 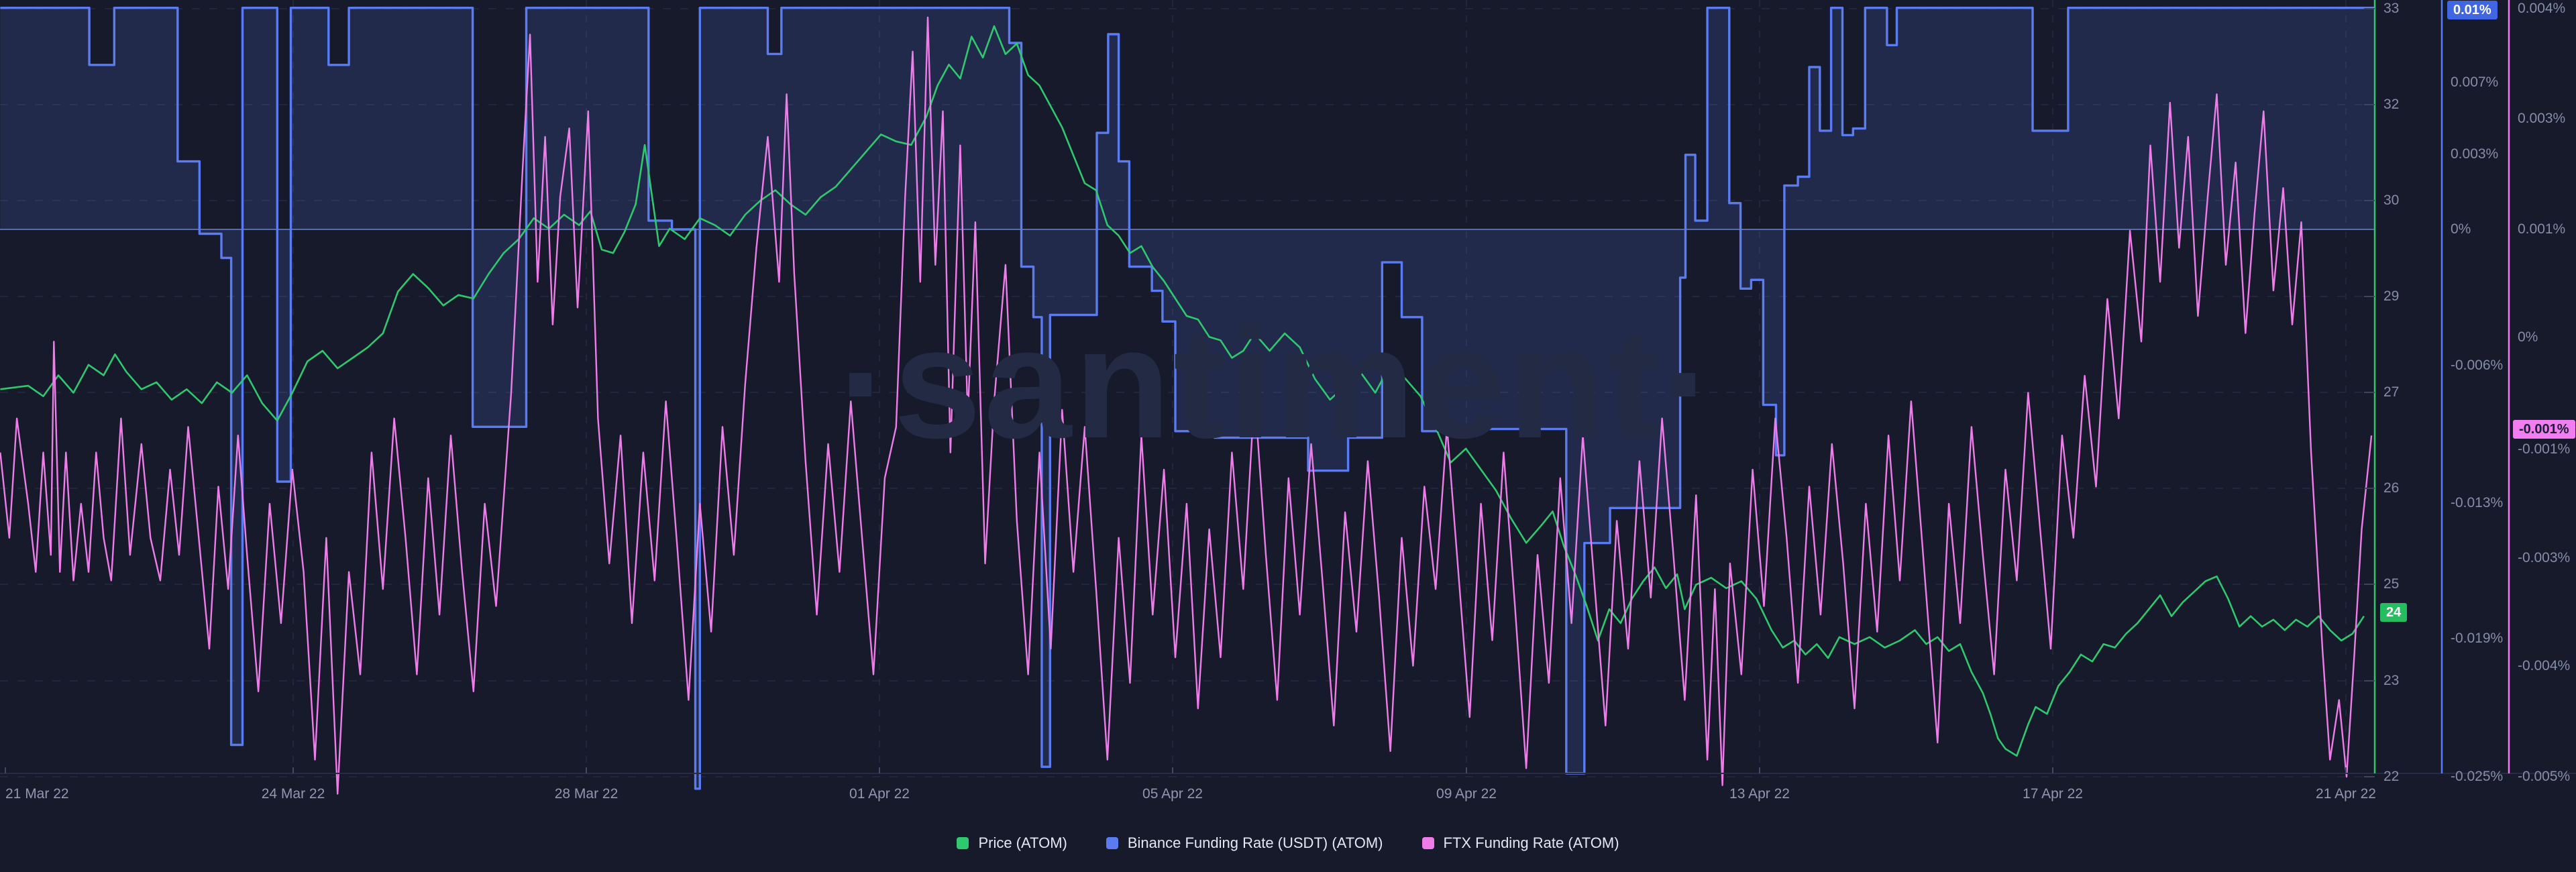 I want to click on legend-item-label: Price (ATOM), so click(x=1022, y=843).